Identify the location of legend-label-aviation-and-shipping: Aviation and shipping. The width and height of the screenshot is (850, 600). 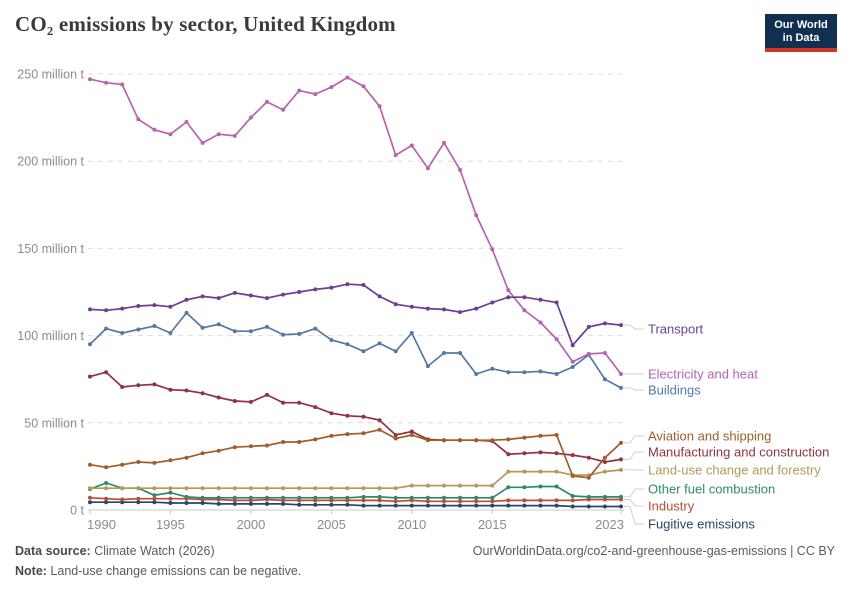
(709, 436).